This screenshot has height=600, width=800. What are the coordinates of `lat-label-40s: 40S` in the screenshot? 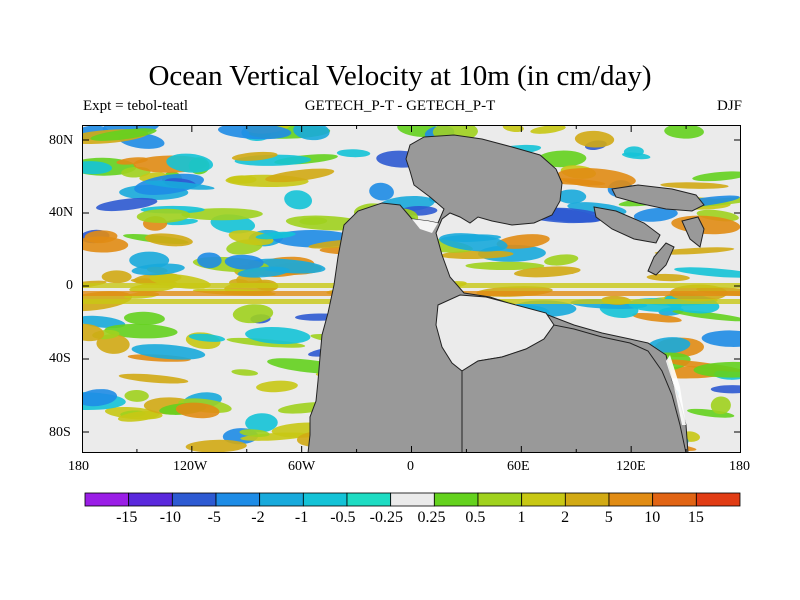 It's located at (60, 358).